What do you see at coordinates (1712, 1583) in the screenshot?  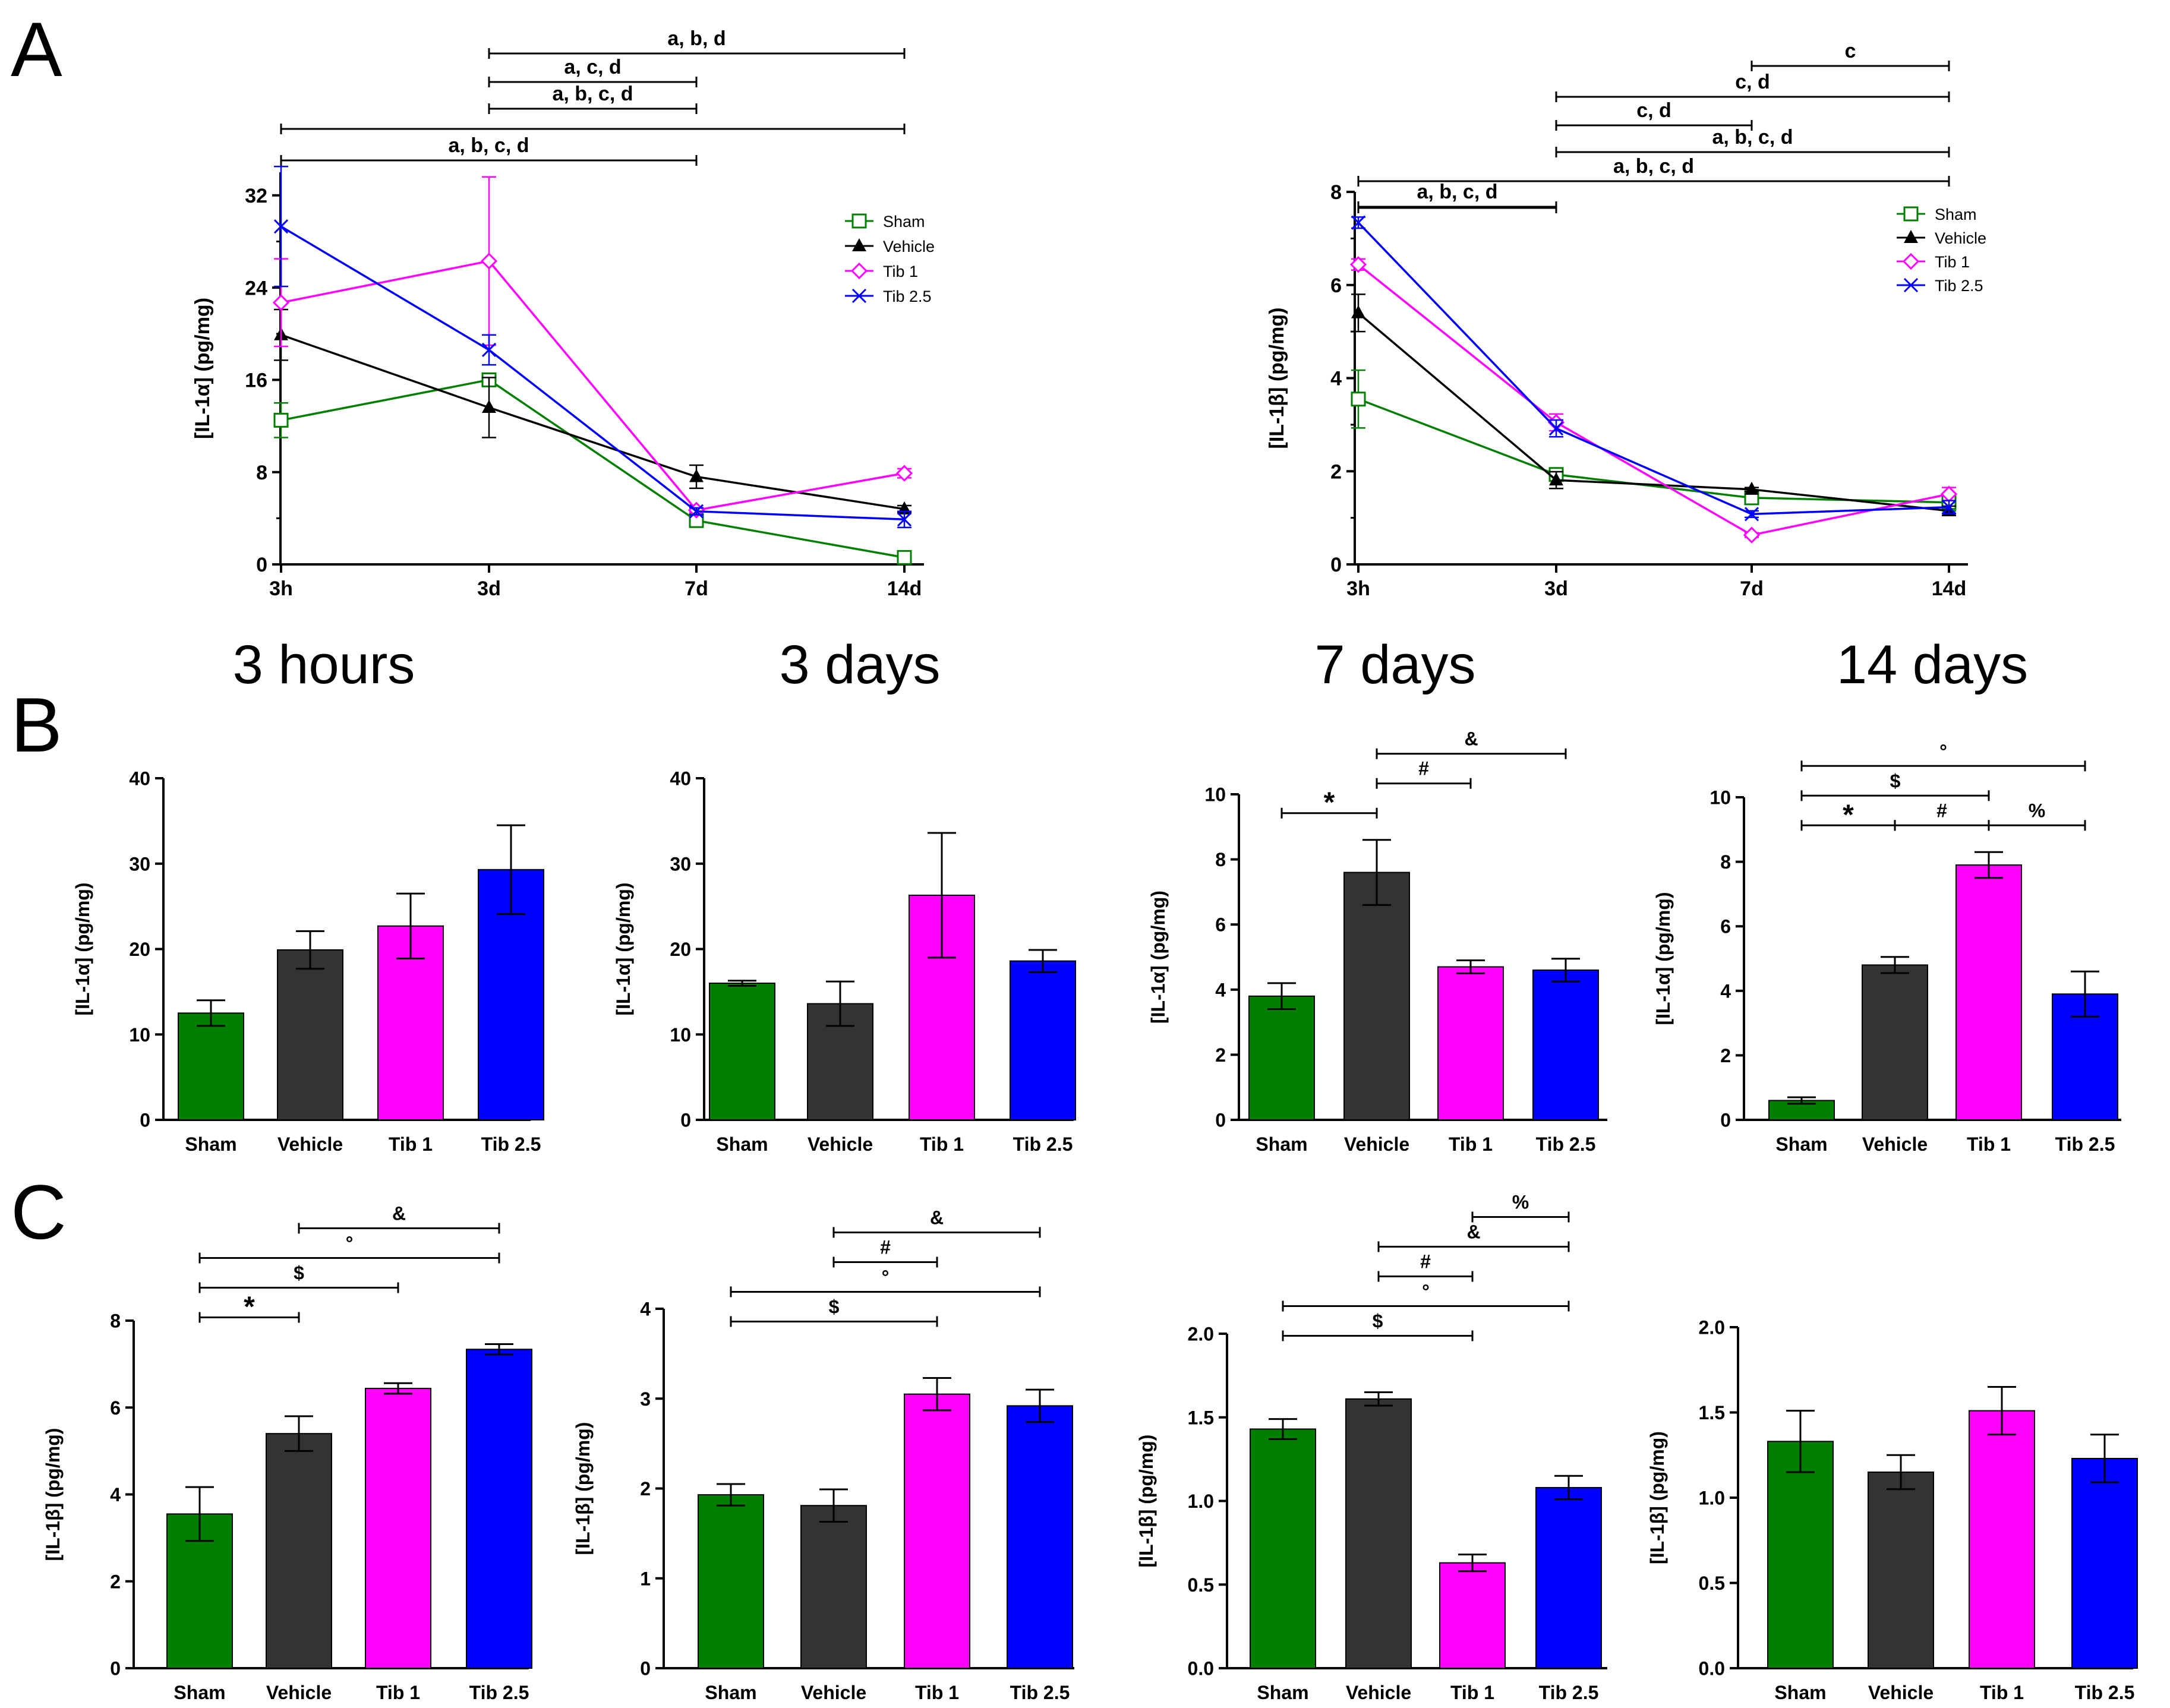 I see `y-tick-label: 0.5` at bounding box center [1712, 1583].